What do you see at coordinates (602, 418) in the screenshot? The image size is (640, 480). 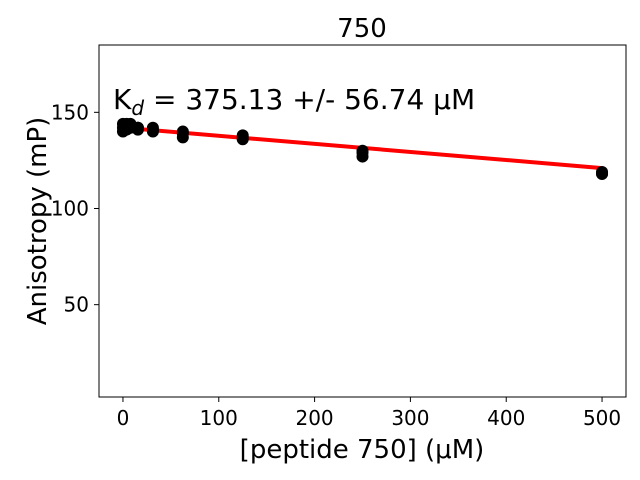 I see `x-tick-label: 500` at bounding box center [602, 418].